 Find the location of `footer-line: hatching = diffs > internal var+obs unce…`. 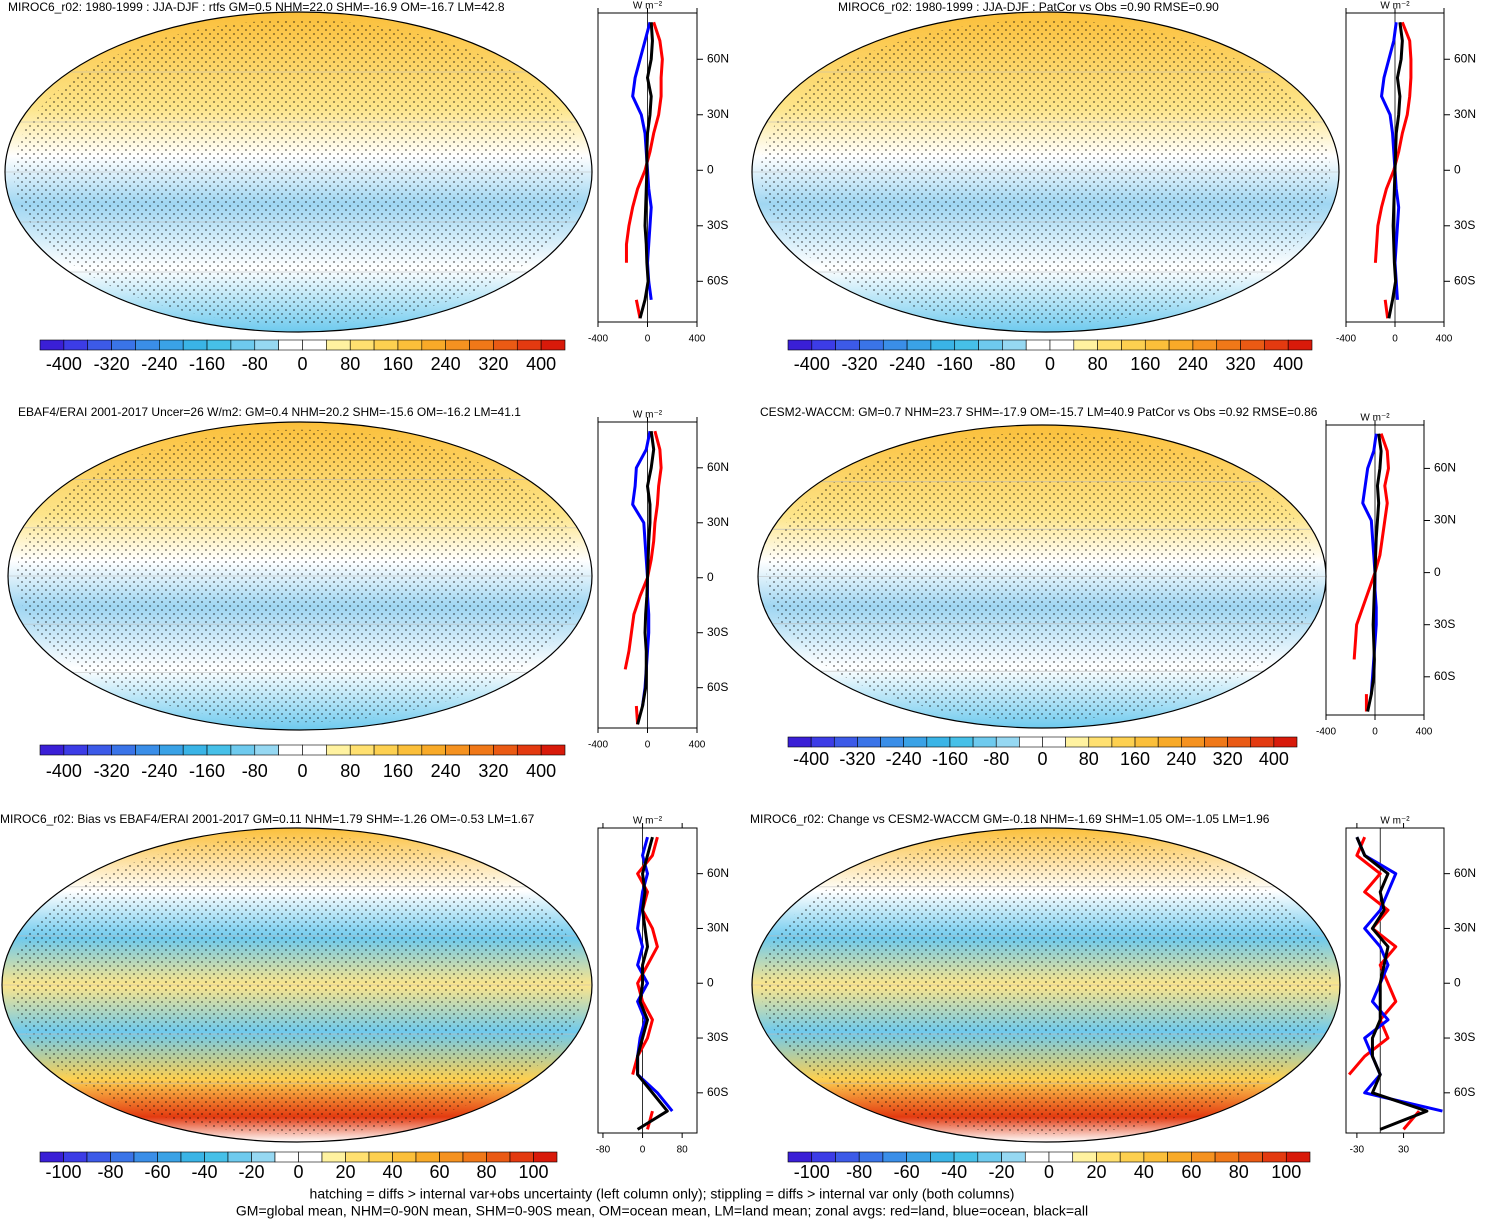

footer-line: hatching = diffs > internal var+obs unce… is located at coordinates (662, 1194).